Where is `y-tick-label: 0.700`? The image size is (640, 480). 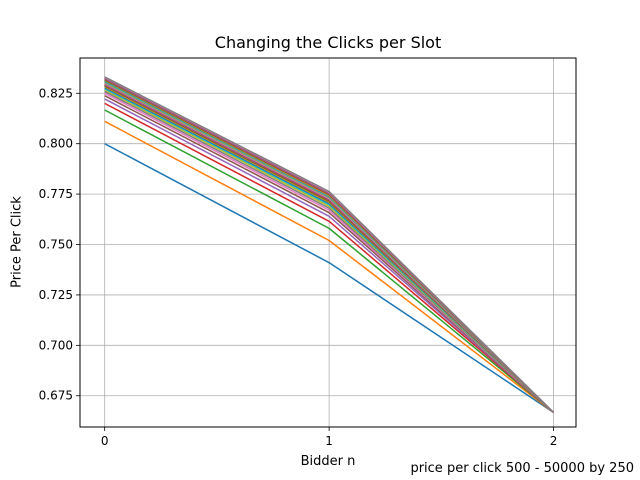
y-tick-label: 0.700 is located at coordinates (56, 345).